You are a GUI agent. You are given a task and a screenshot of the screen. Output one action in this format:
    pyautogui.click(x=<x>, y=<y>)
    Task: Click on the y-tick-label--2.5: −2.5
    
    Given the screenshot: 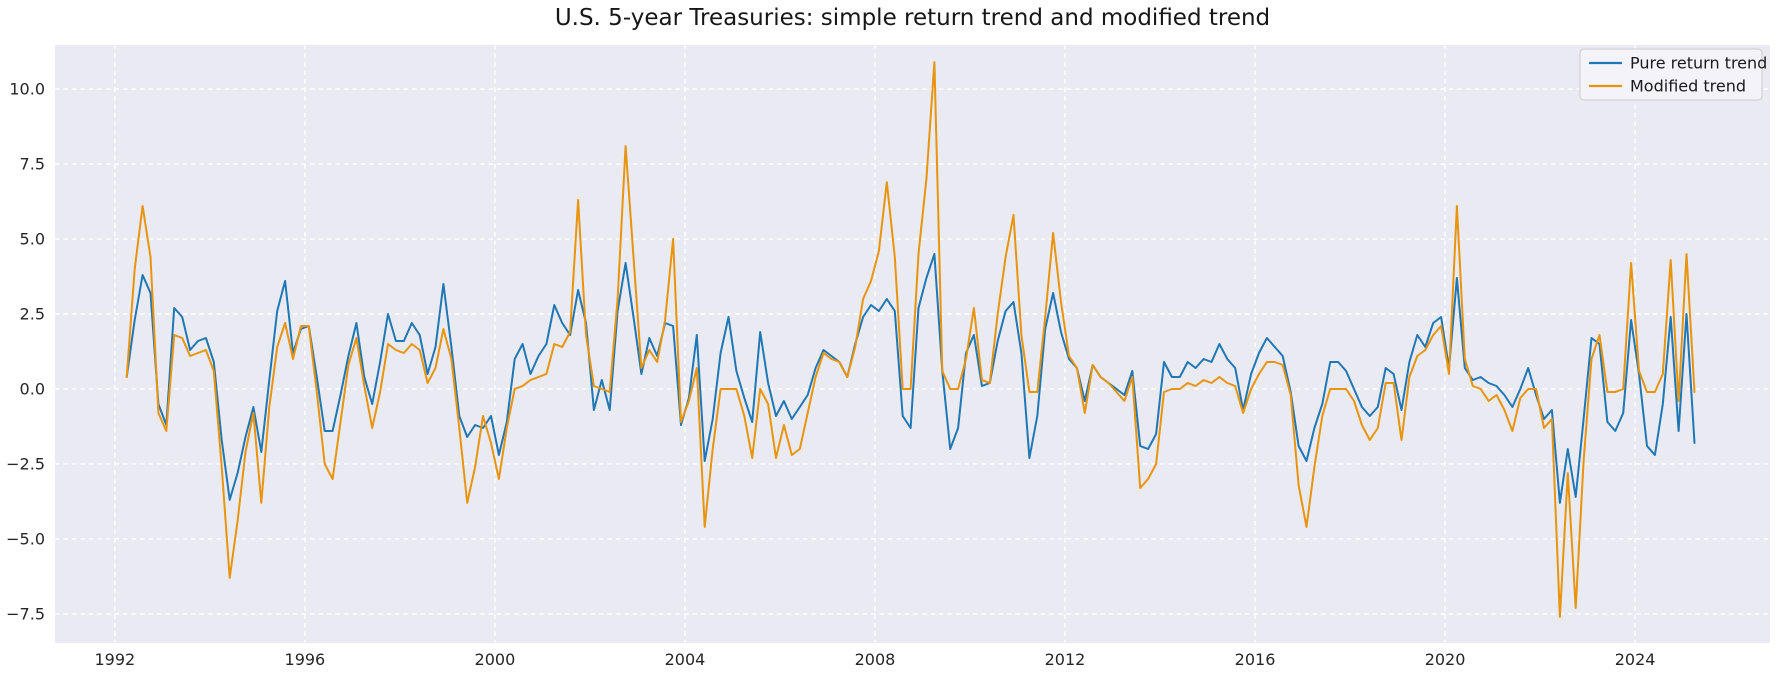 What is the action you would take?
    pyautogui.click(x=25, y=463)
    